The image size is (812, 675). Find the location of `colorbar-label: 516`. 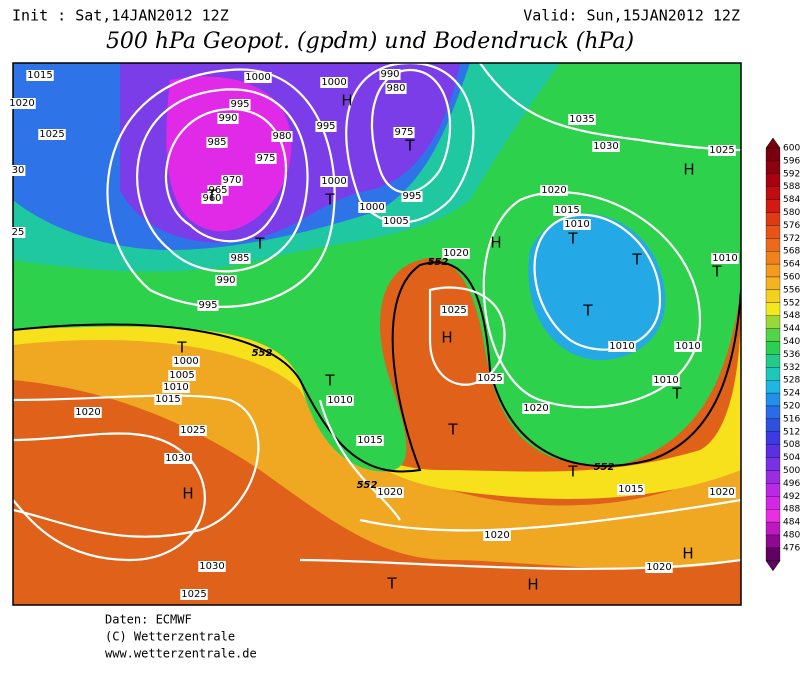

colorbar-label: 516 is located at coordinates (791, 419).